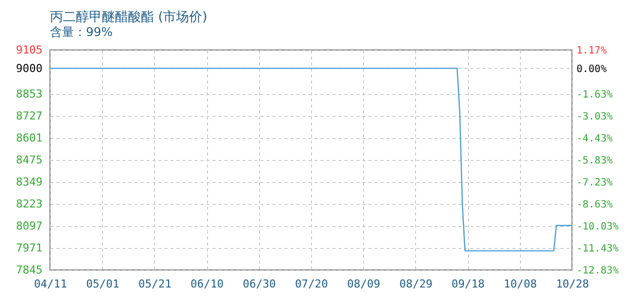  Describe the element at coordinates (29, 68) in the screenshot. I see `y-tick-label: 9000` at that location.